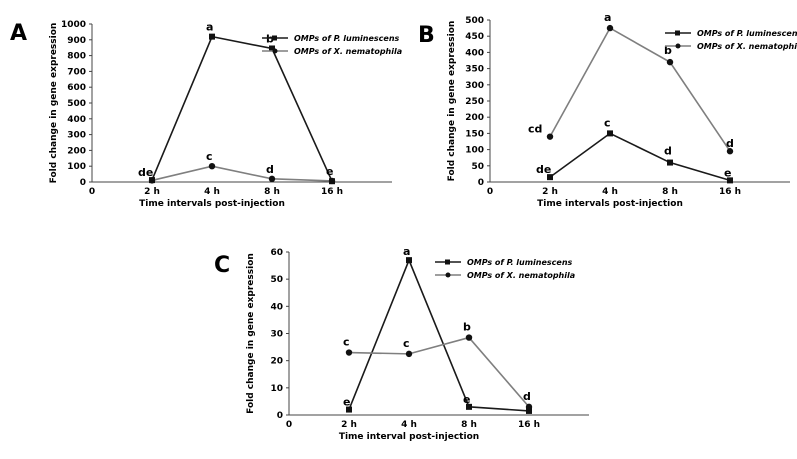  What do you see at coordinates (452, 101) in the screenshot?
I see `y-axis-title-b: Fold change in gene expression` at bounding box center [452, 101].